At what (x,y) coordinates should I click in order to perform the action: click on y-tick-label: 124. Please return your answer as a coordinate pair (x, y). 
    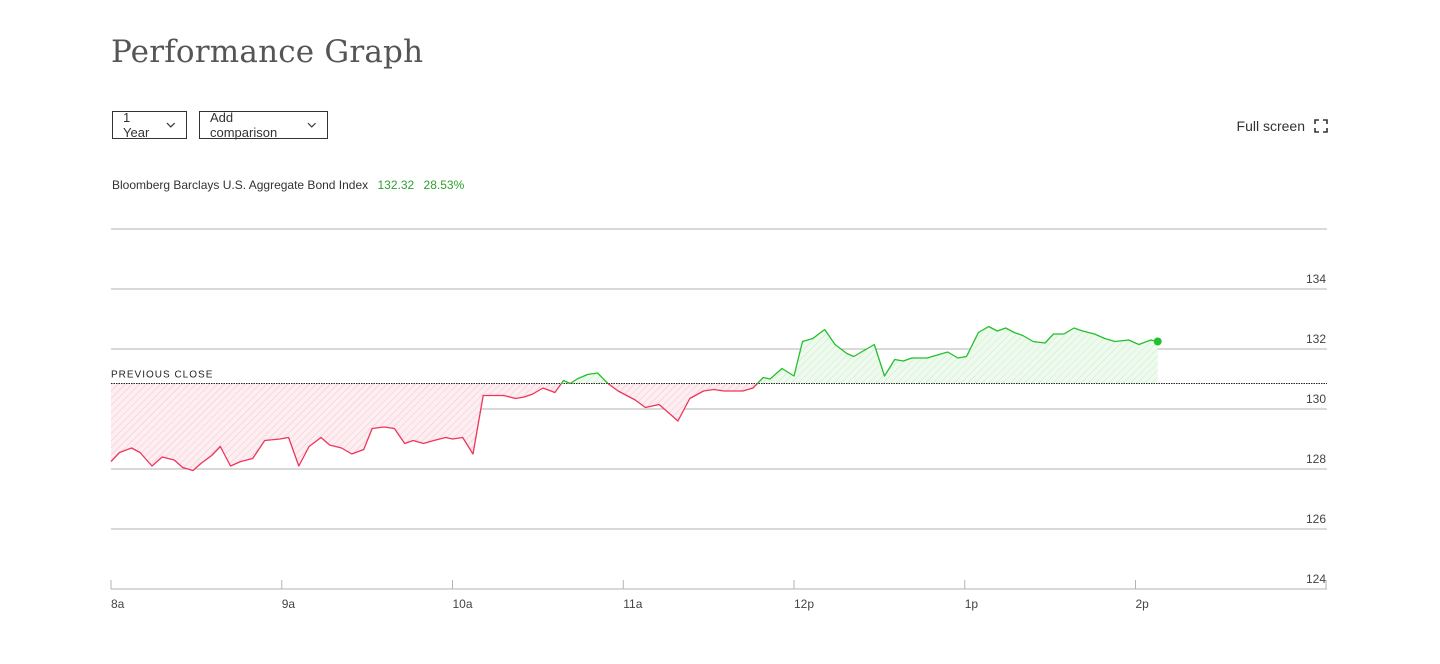
    Looking at the image, I should click on (1316, 579).